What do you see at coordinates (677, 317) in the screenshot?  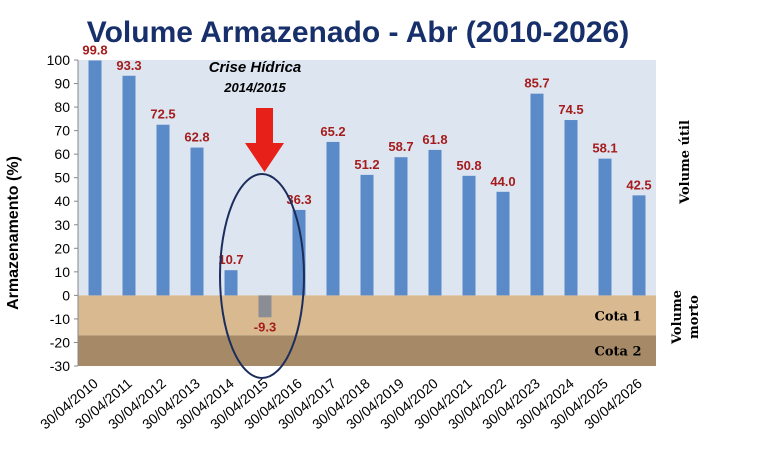 I see `dead-volume-label-line1: Volume` at bounding box center [677, 317].